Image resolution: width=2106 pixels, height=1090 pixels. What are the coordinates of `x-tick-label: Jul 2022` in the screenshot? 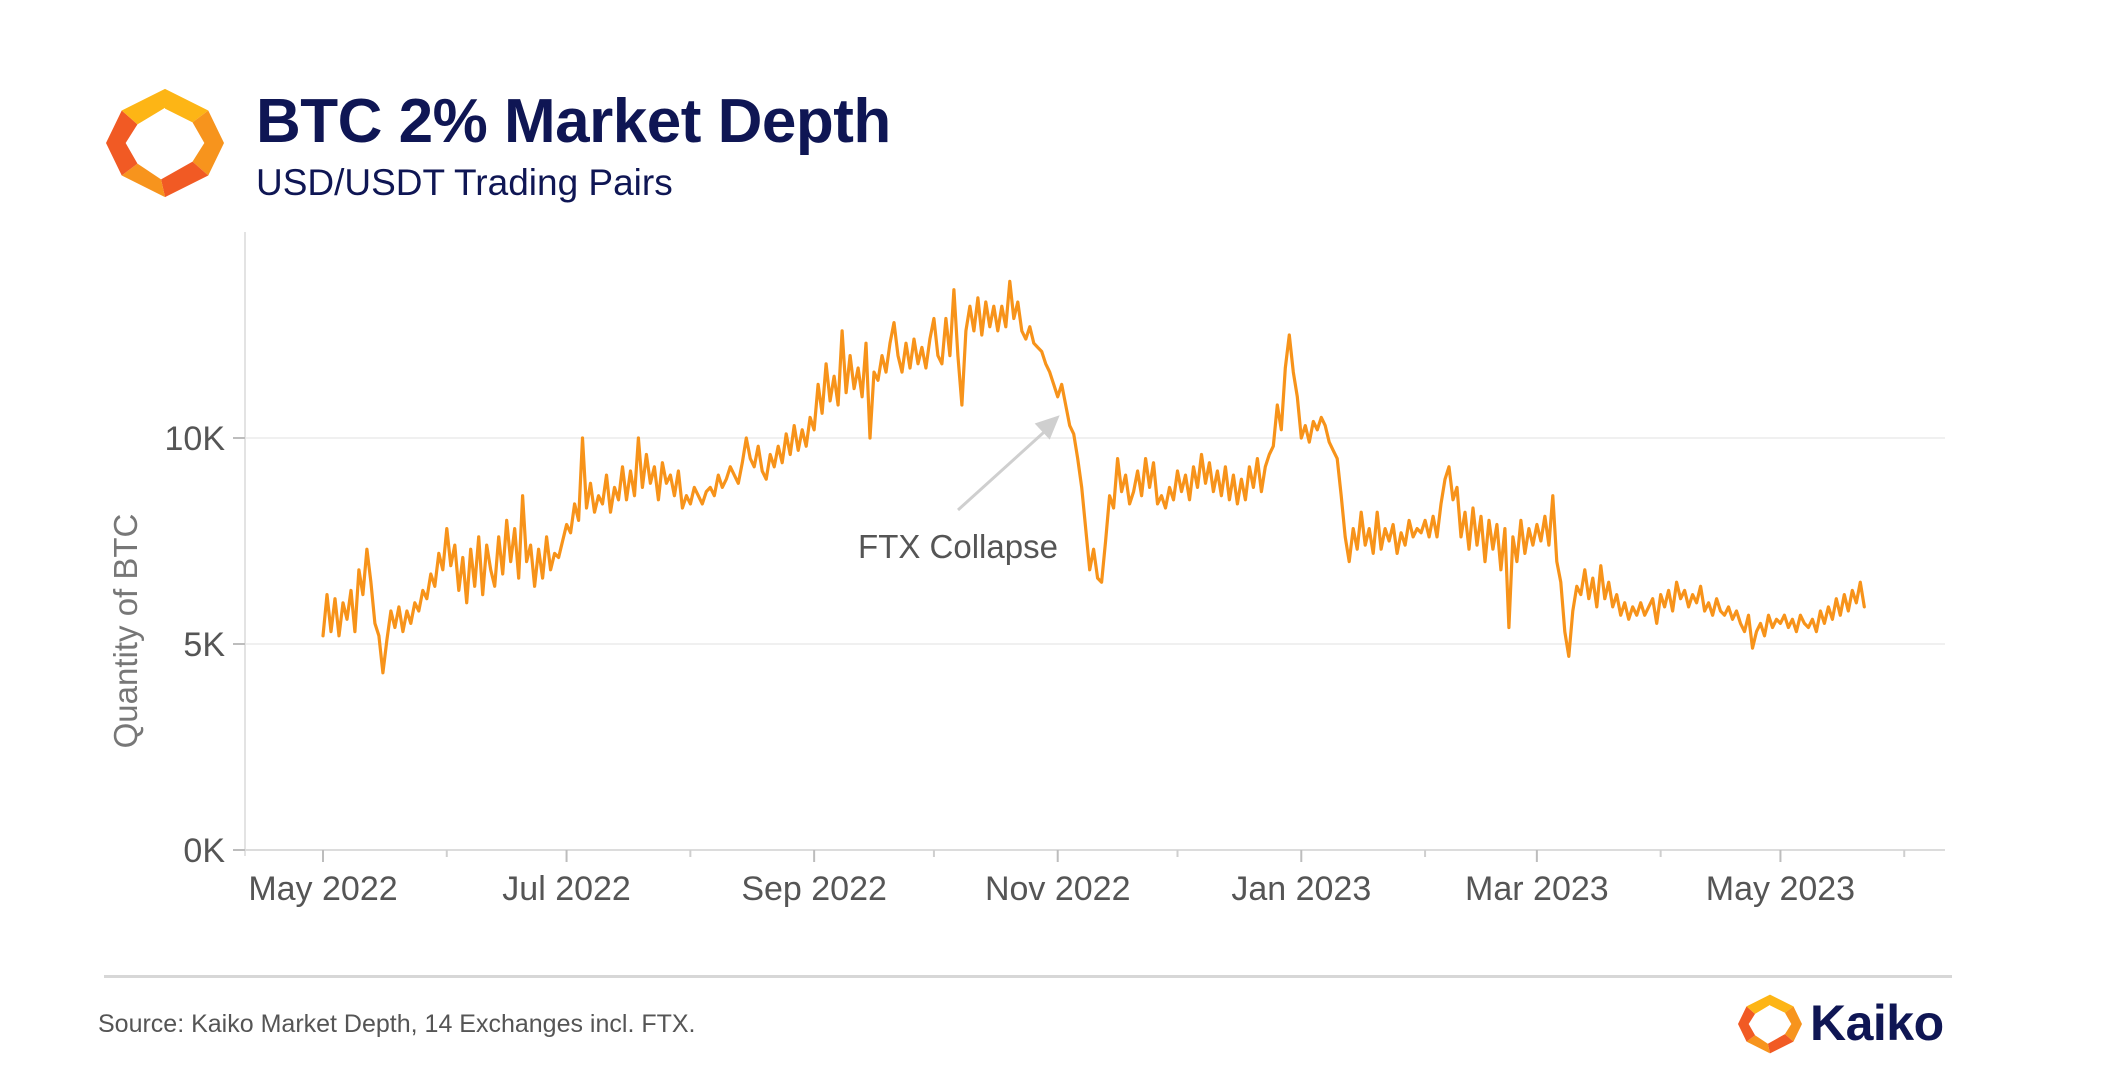 It's located at (566, 889).